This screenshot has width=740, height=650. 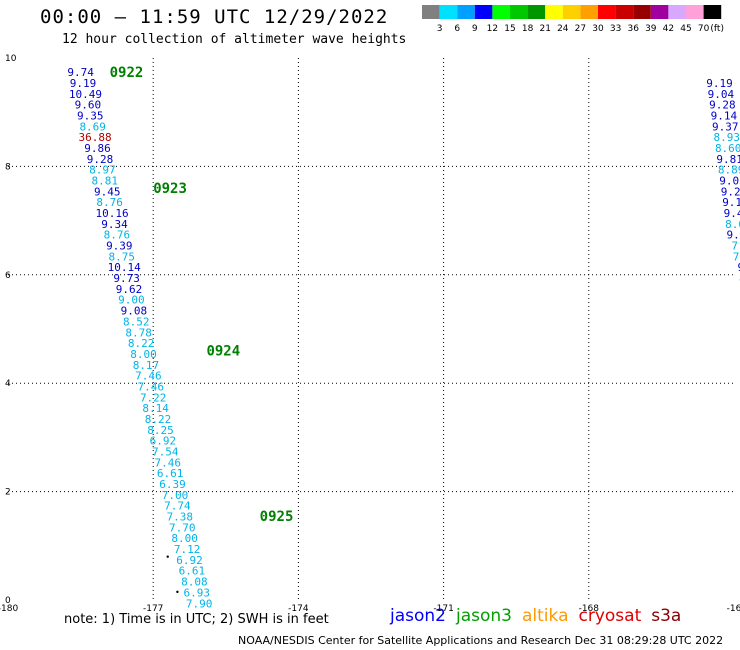 I want to click on wave-height-label: 7.38, so click(x=180, y=517).